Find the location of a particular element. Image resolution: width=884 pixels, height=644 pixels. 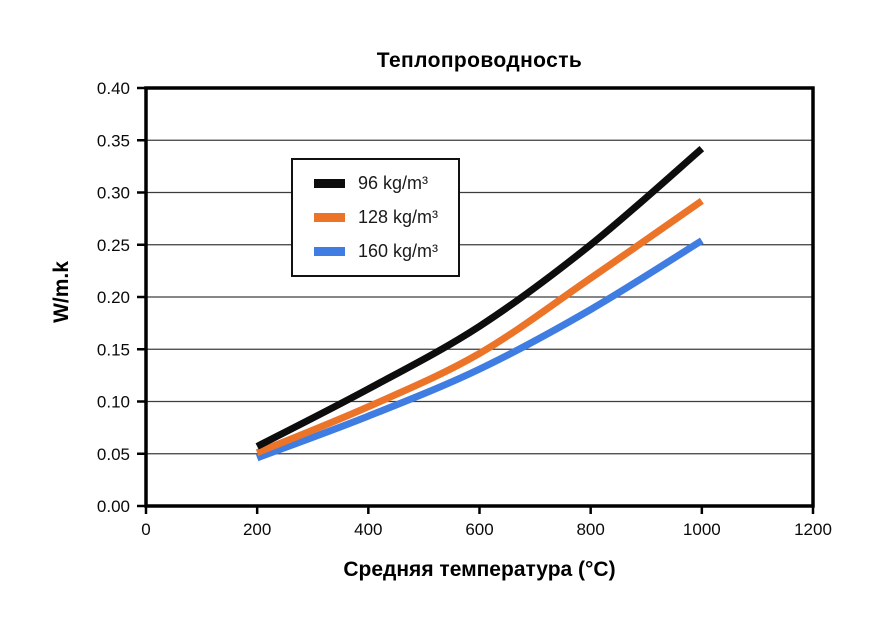

x-tick-label: 800 is located at coordinates (590, 529).